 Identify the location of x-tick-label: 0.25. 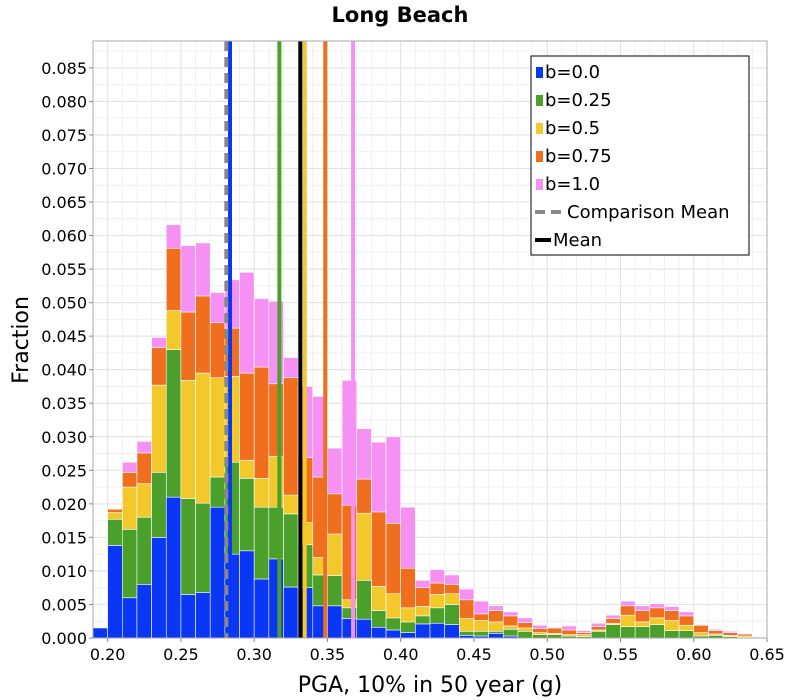
(181, 654).